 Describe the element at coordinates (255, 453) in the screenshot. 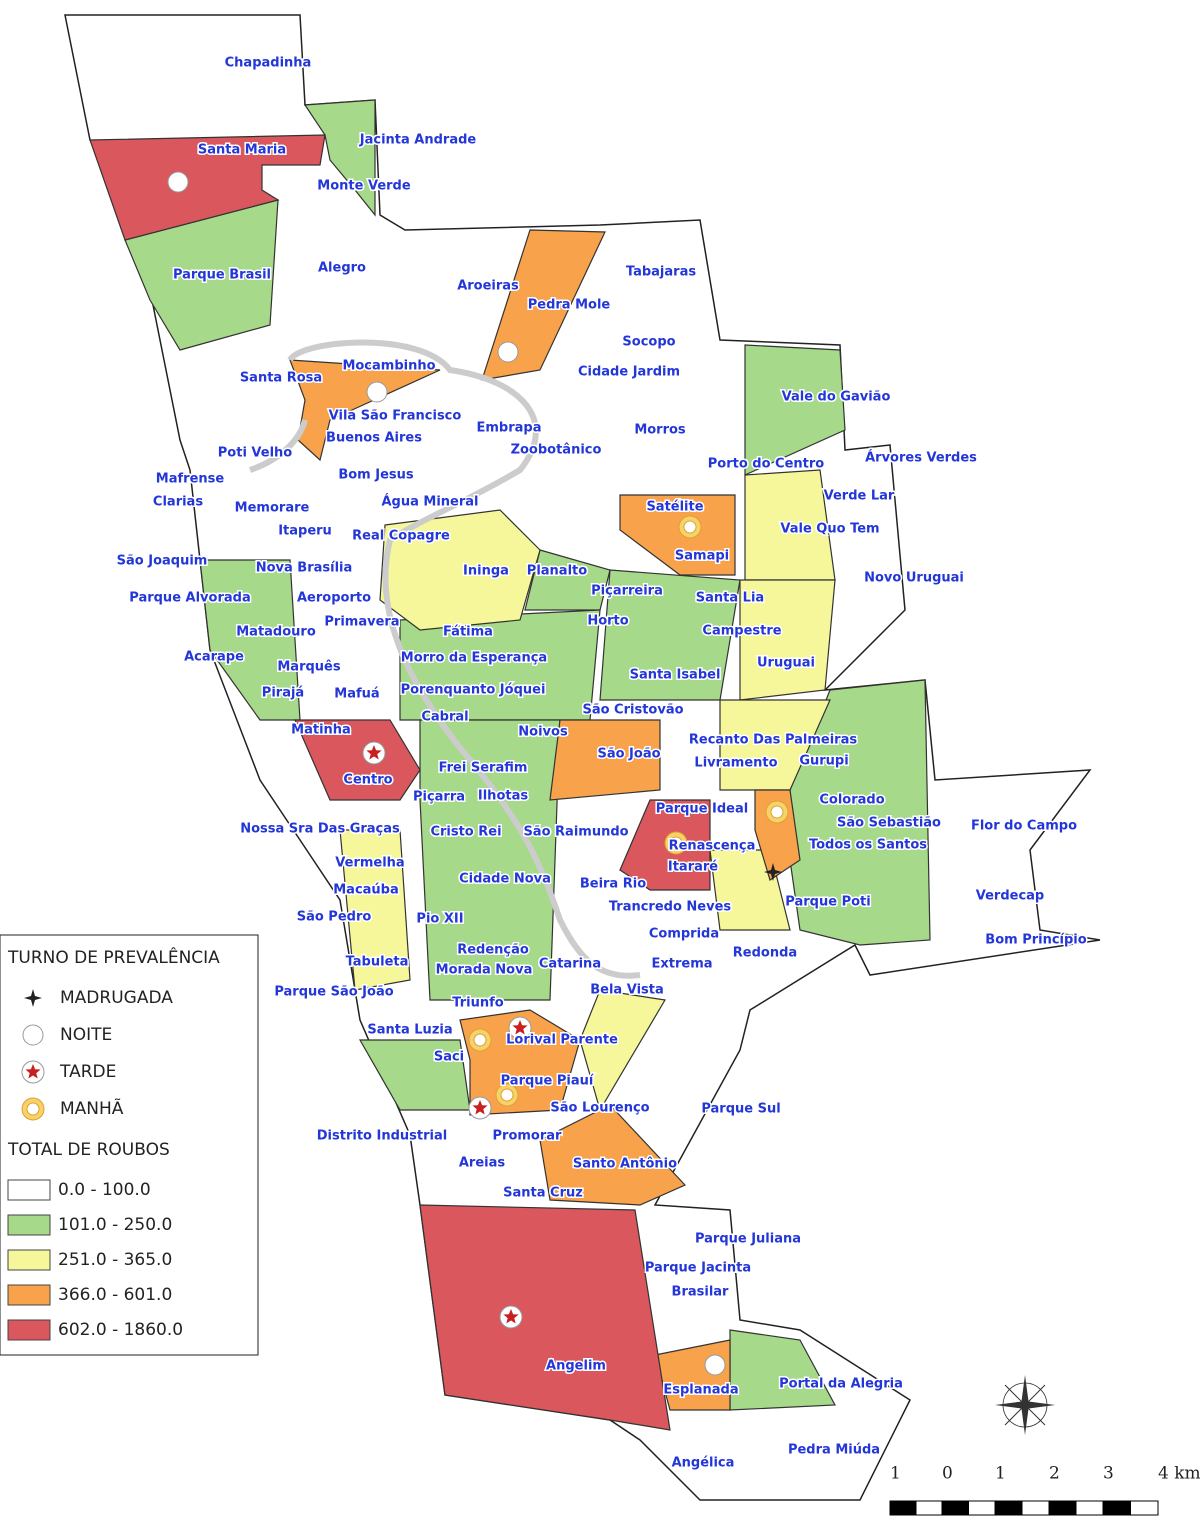

I see `neighborhood-label: Poti Velho` at that location.